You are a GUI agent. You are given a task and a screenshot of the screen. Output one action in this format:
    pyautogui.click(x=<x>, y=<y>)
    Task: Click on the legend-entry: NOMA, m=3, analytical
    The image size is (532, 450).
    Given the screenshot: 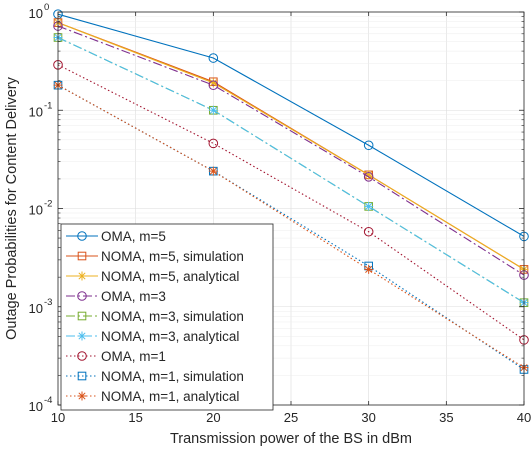 What is the action you would take?
    pyautogui.click(x=152, y=336)
    